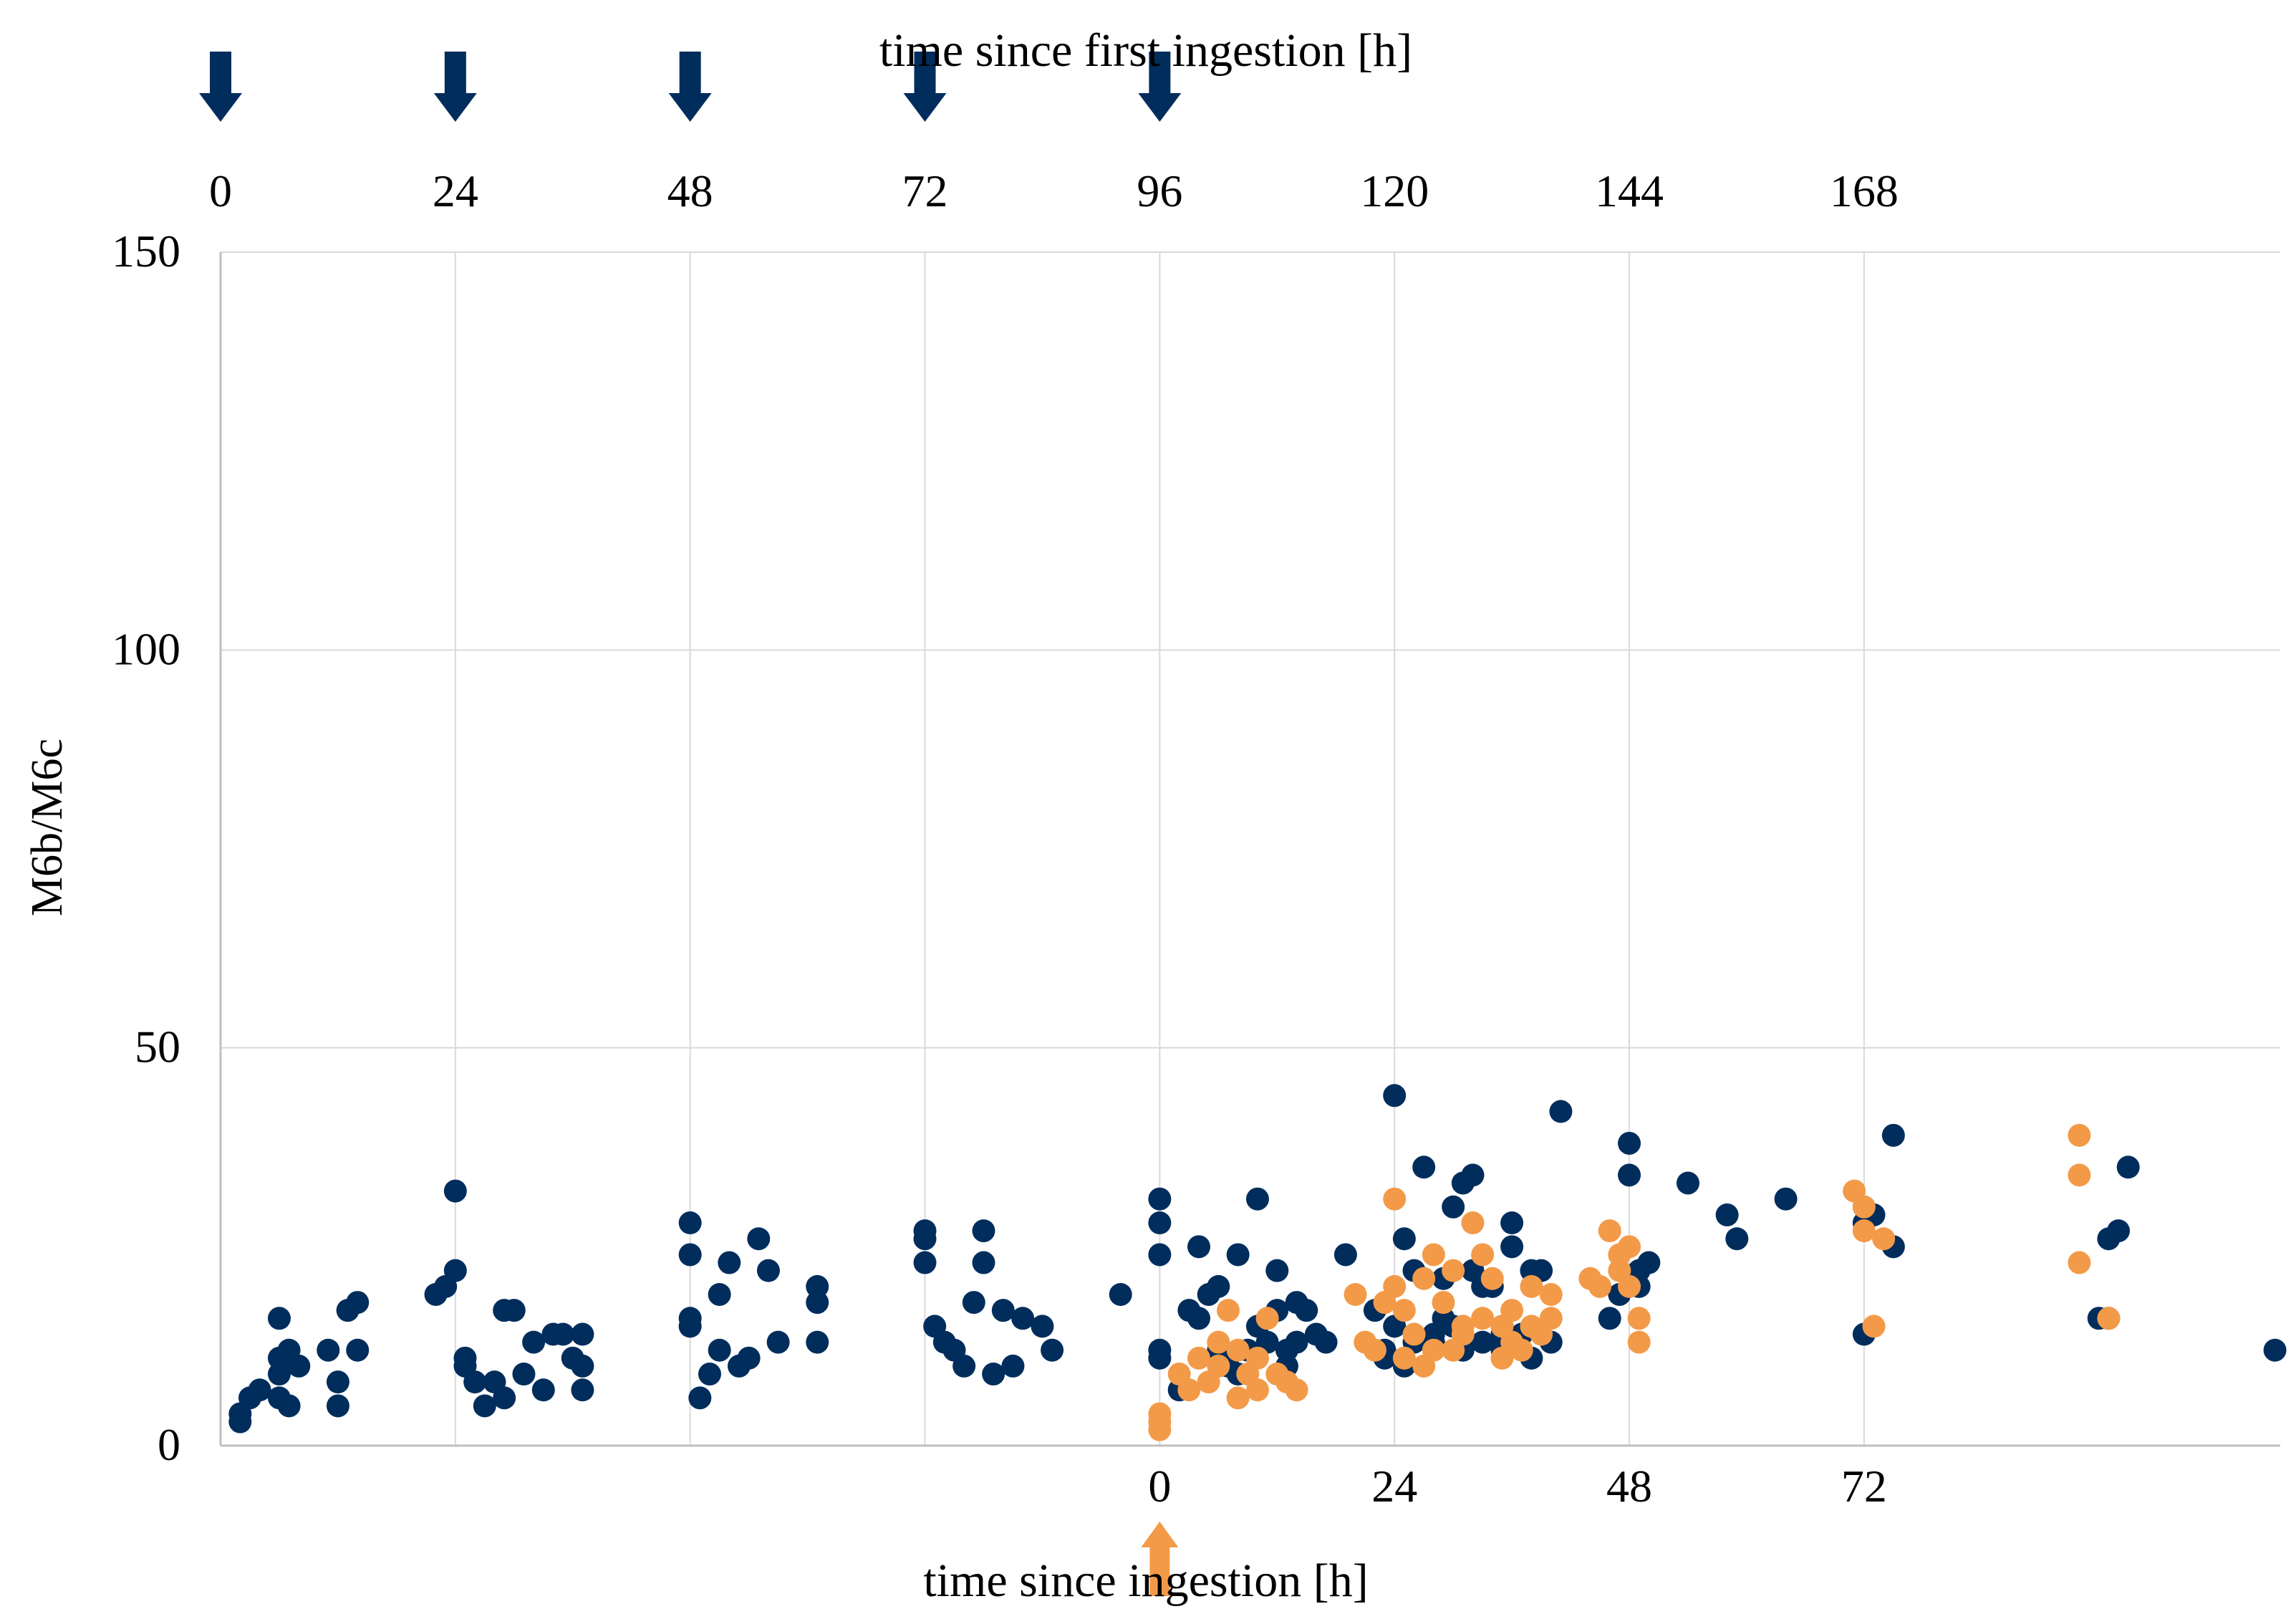 This screenshot has height=1619, width=2296. What do you see at coordinates (169, 1444) in the screenshot?
I see `y-tick-label: 0` at bounding box center [169, 1444].